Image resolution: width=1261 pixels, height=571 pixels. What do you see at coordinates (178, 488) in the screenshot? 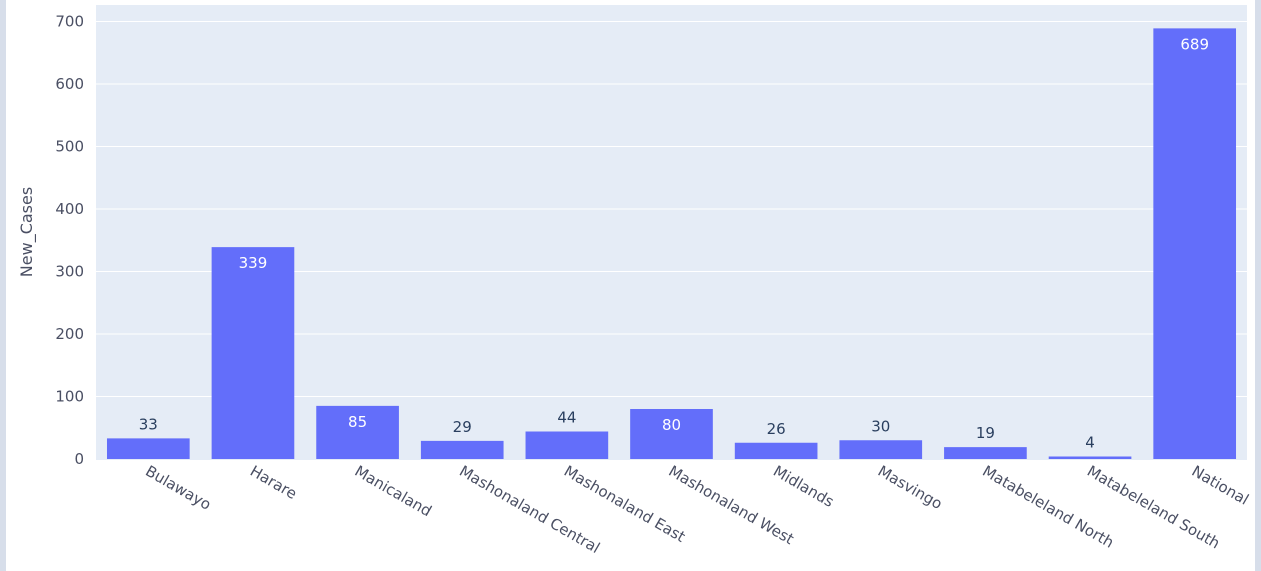
I see `x-tick-label: Bulawayo` at bounding box center [178, 488].